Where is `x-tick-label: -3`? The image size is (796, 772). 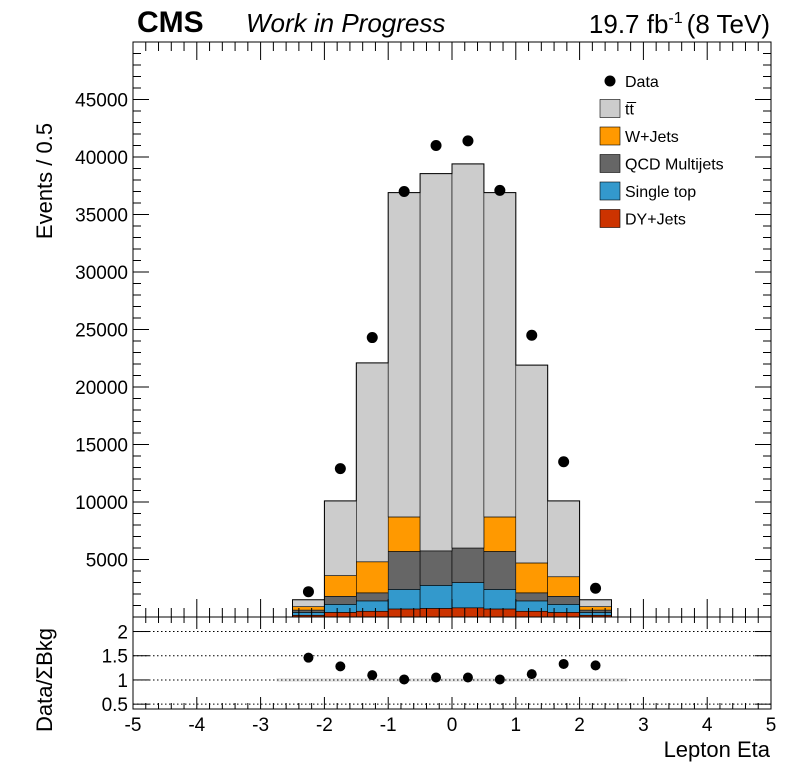
x-tick-label: -3 is located at coordinates (260, 725).